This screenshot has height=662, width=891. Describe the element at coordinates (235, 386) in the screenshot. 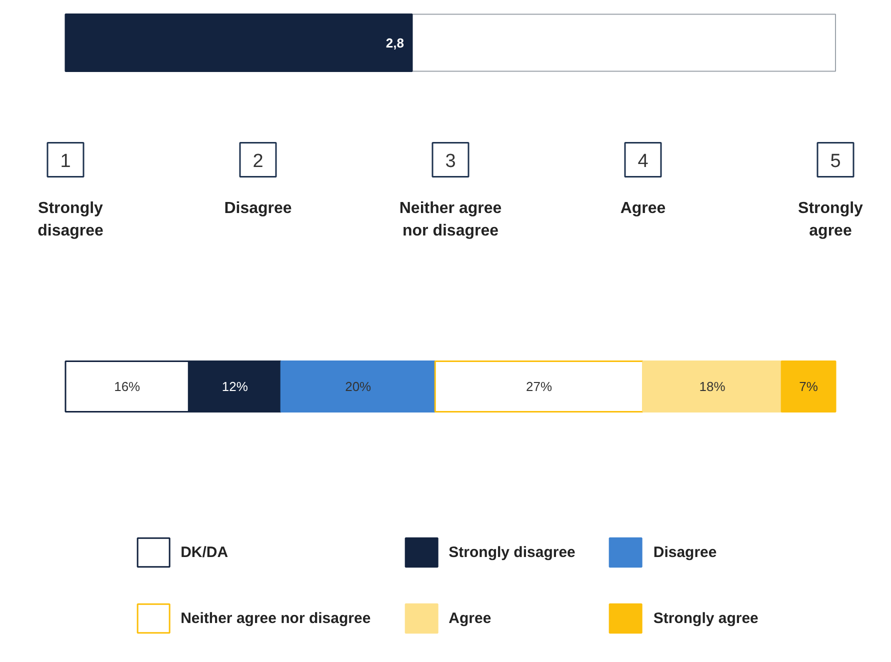

I see `data-label: 12%` at that location.